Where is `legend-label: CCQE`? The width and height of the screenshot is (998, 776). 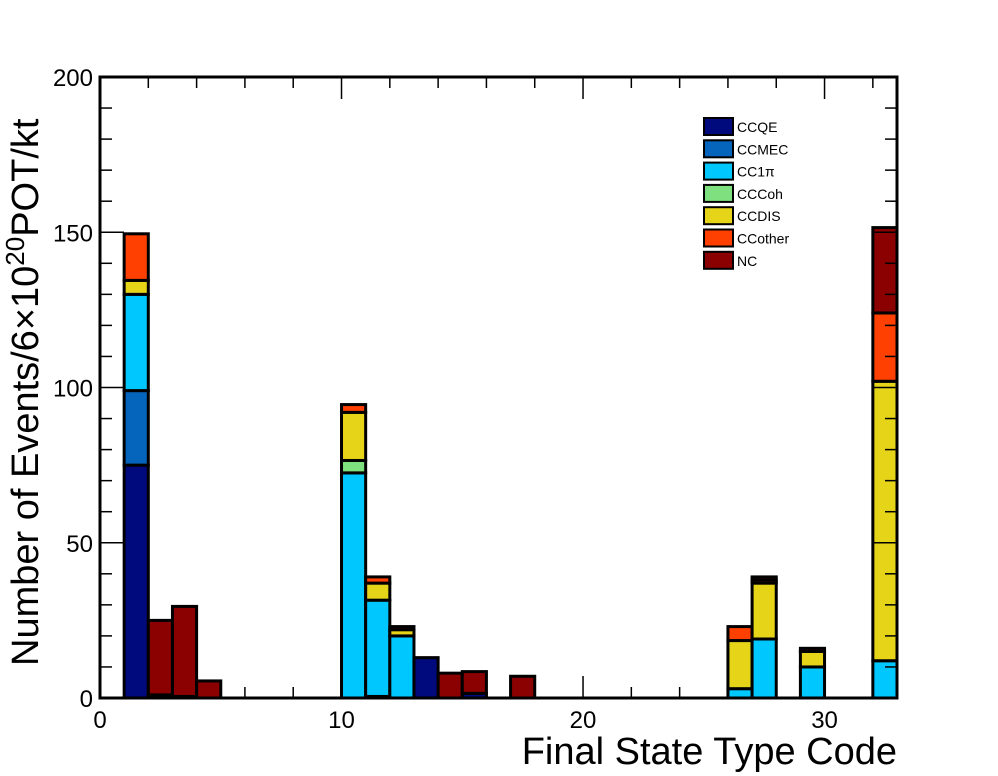 legend-label: CCQE is located at coordinates (757, 127).